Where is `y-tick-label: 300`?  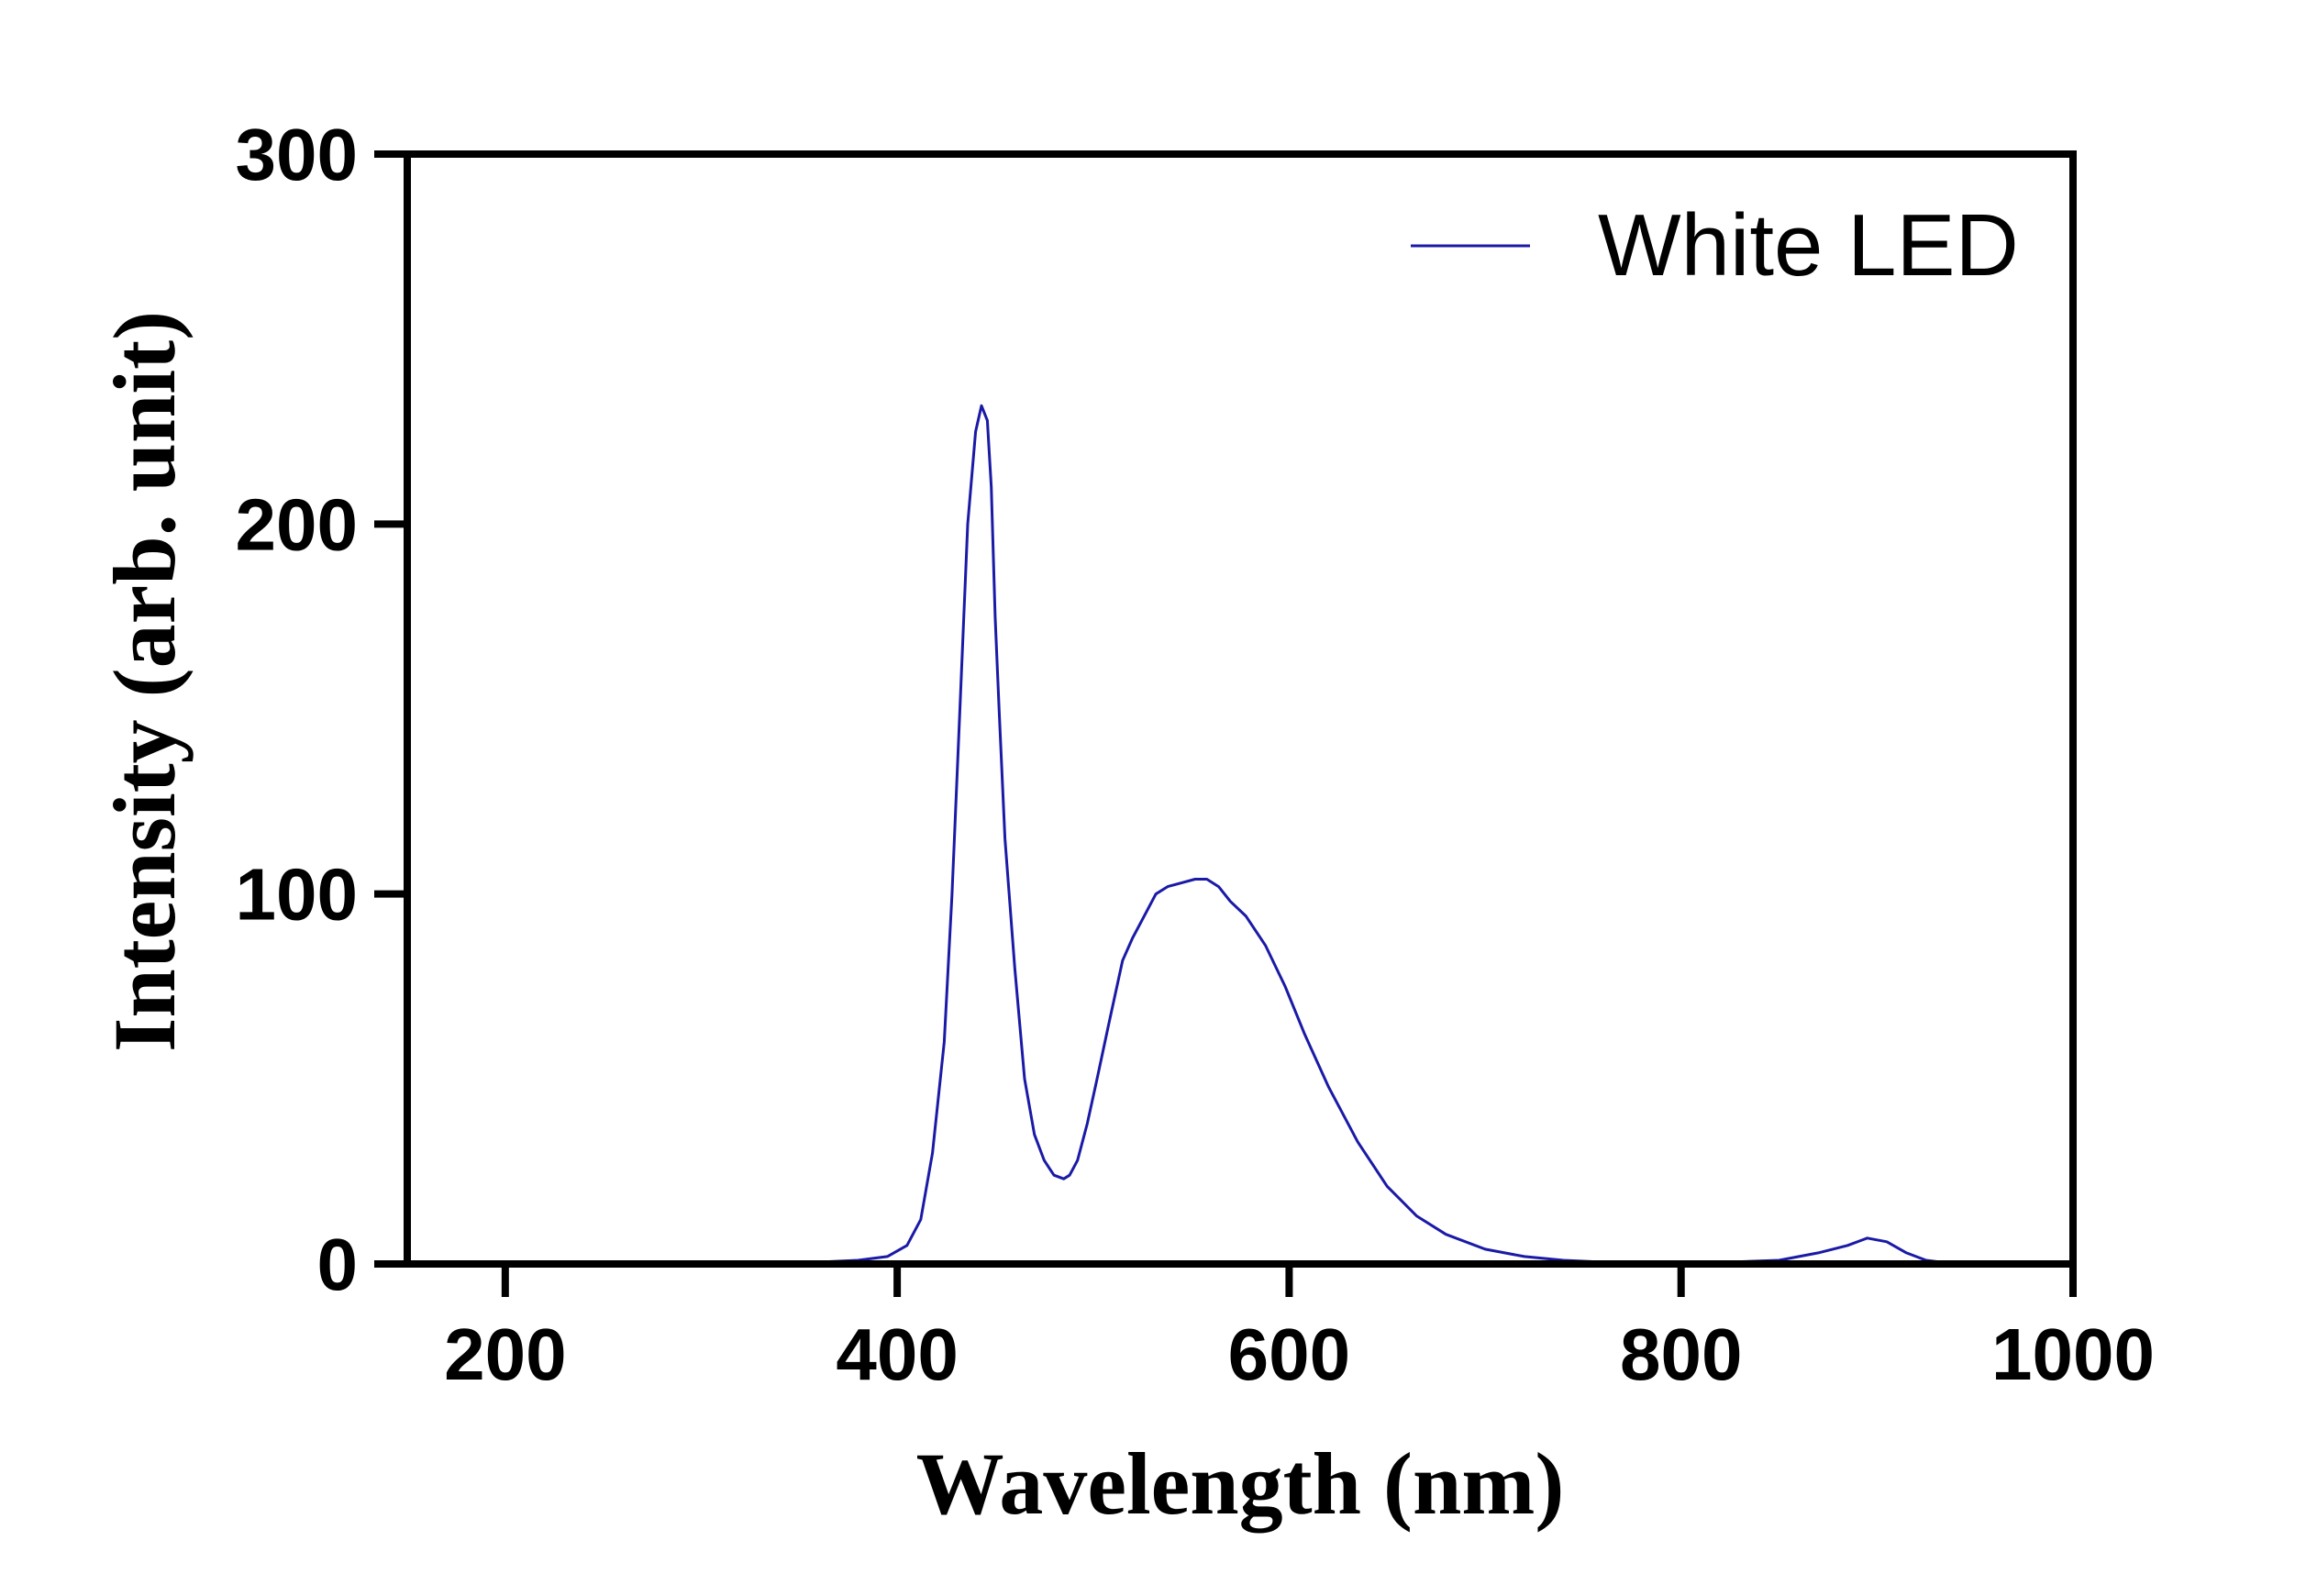
y-tick-label: 300 is located at coordinates (297, 154).